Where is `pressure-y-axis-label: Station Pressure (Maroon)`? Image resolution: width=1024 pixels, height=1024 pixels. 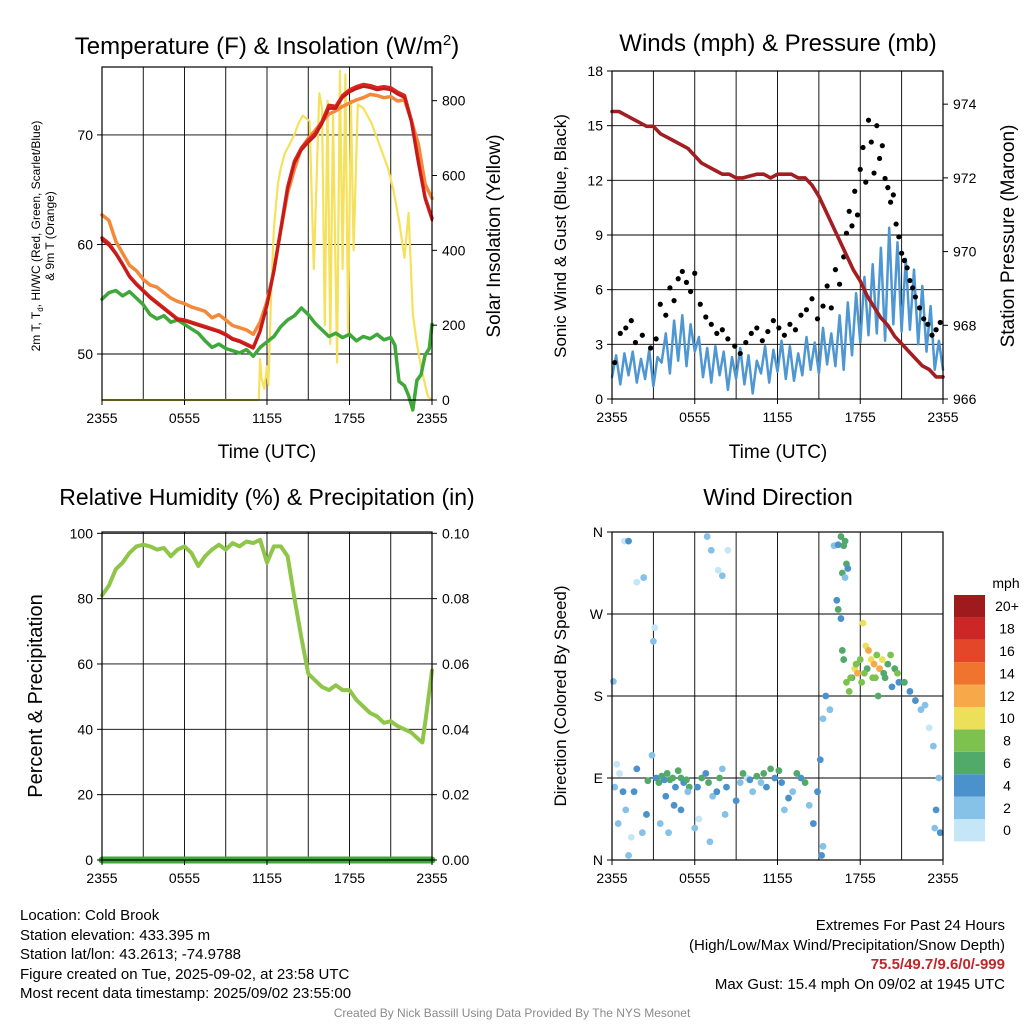
pressure-y-axis-label: Station Pressure (Maroon) is located at coordinates (1008, 236).